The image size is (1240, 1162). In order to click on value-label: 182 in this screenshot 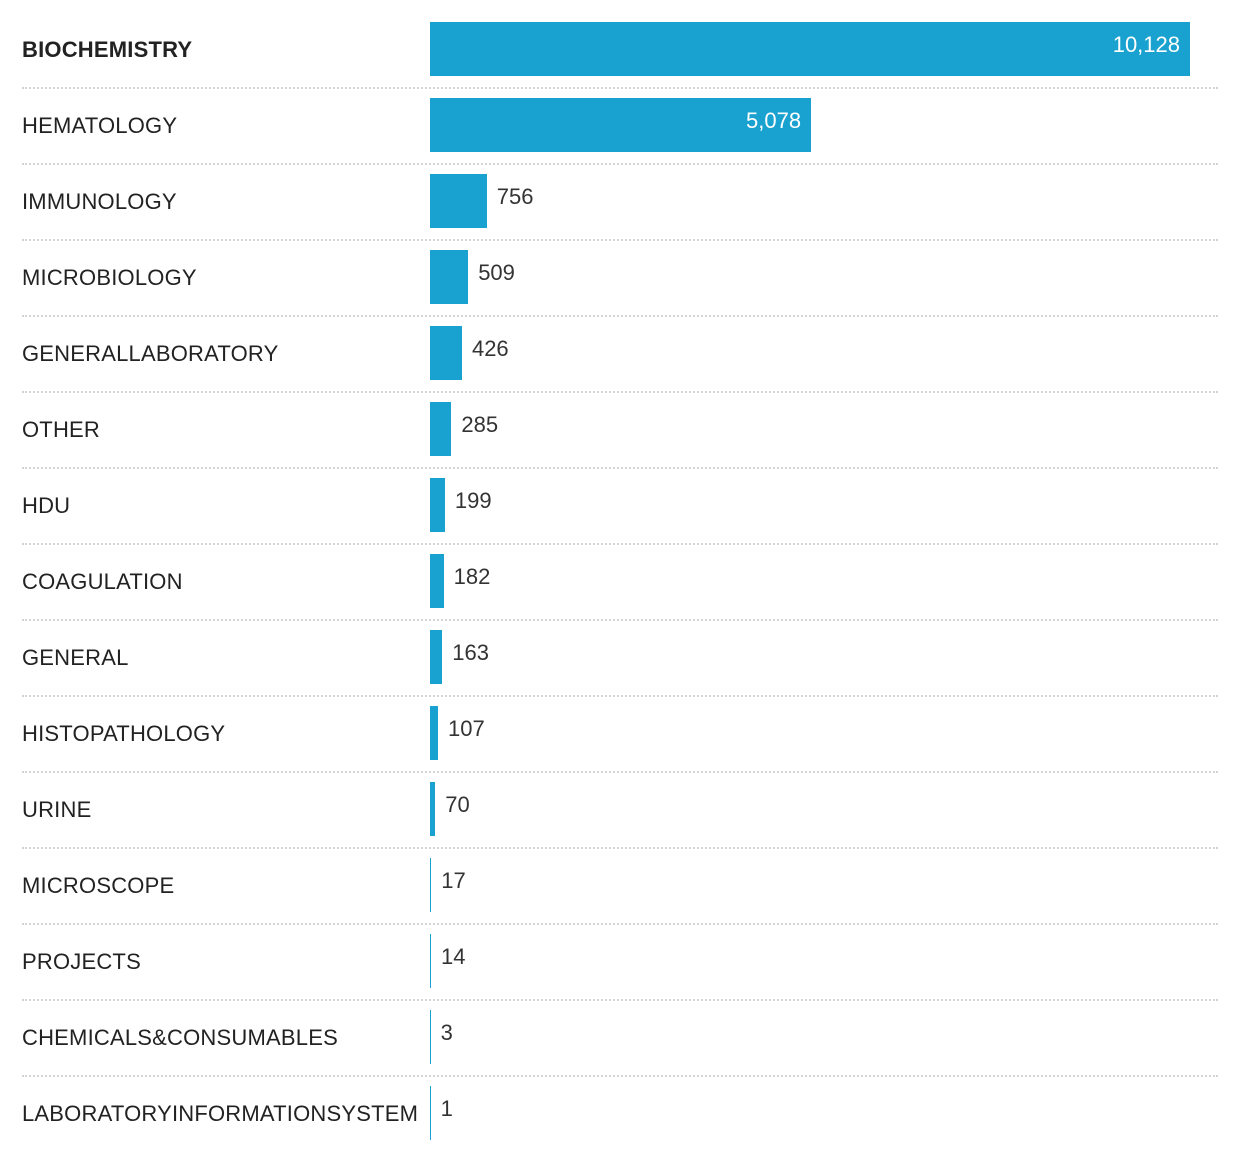, I will do `click(472, 576)`.